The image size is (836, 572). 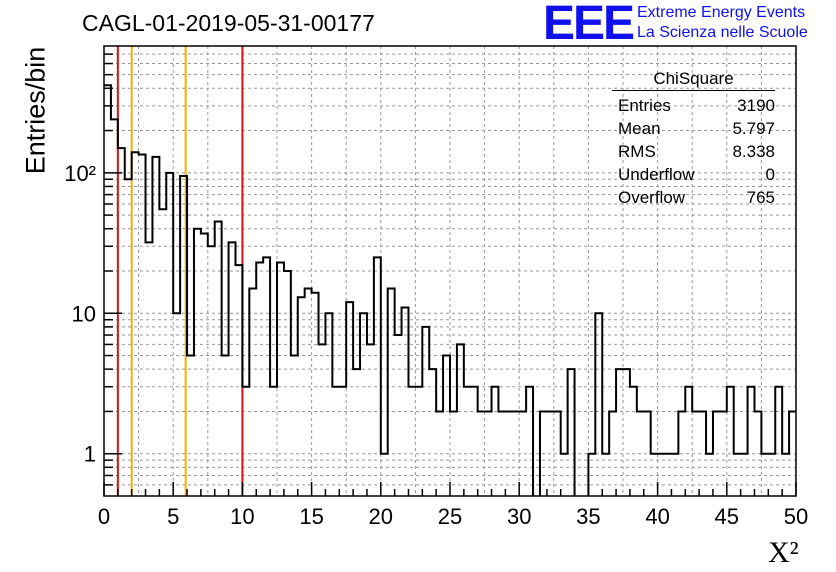 What do you see at coordinates (656, 174) in the screenshot?
I see `stats-label: Underflow` at bounding box center [656, 174].